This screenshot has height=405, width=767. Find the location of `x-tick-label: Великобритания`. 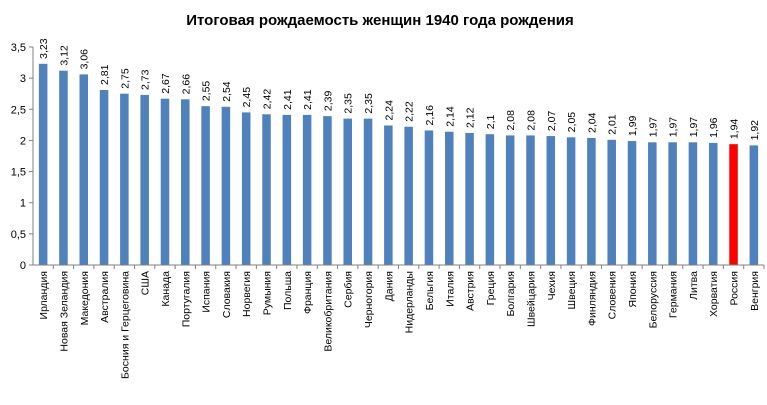

x-tick-label: Великобритания is located at coordinates (328, 311).